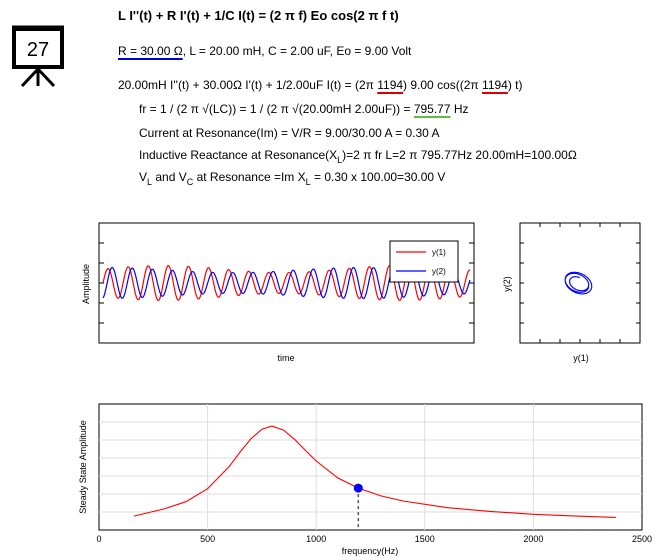  What do you see at coordinates (86, 284) in the screenshot?
I see `time-plot-ylabel: Amplitude` at bounding box center [86, 284].